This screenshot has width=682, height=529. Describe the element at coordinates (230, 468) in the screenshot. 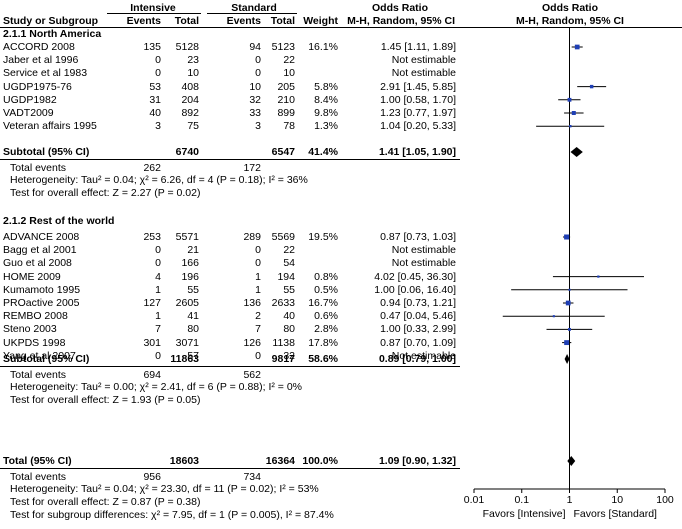

I see `total-rule` at that location.